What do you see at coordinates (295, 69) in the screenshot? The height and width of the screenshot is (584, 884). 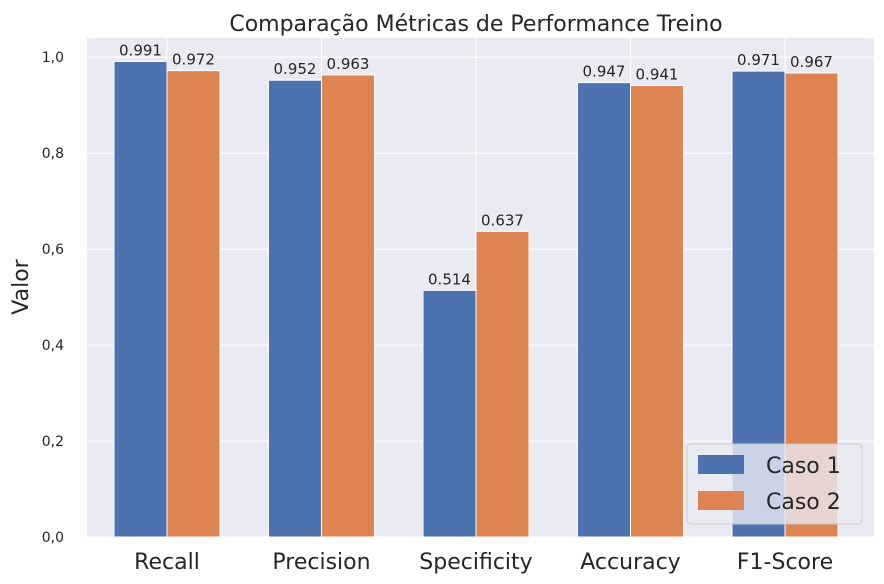 I see `data-label-caso-1-precision: 0.952` at bounding box center [295, 69].